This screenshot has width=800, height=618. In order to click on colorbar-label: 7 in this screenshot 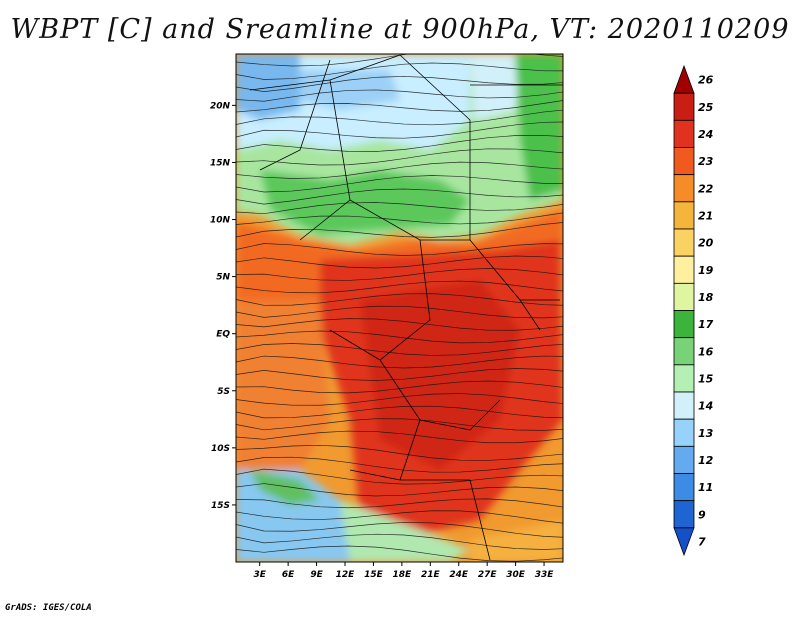, I will do `click(702, 541)`.